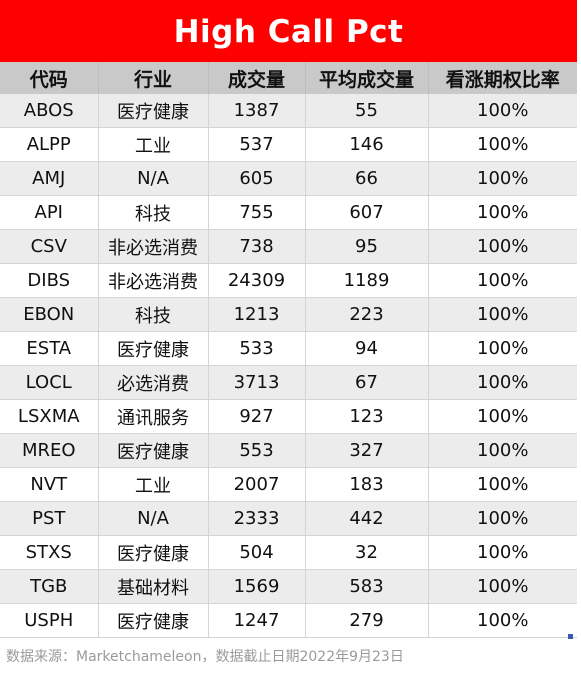 This screenshot has height=674, width=581. I want to click on ticker-cell: TGB, so click(49, 586).